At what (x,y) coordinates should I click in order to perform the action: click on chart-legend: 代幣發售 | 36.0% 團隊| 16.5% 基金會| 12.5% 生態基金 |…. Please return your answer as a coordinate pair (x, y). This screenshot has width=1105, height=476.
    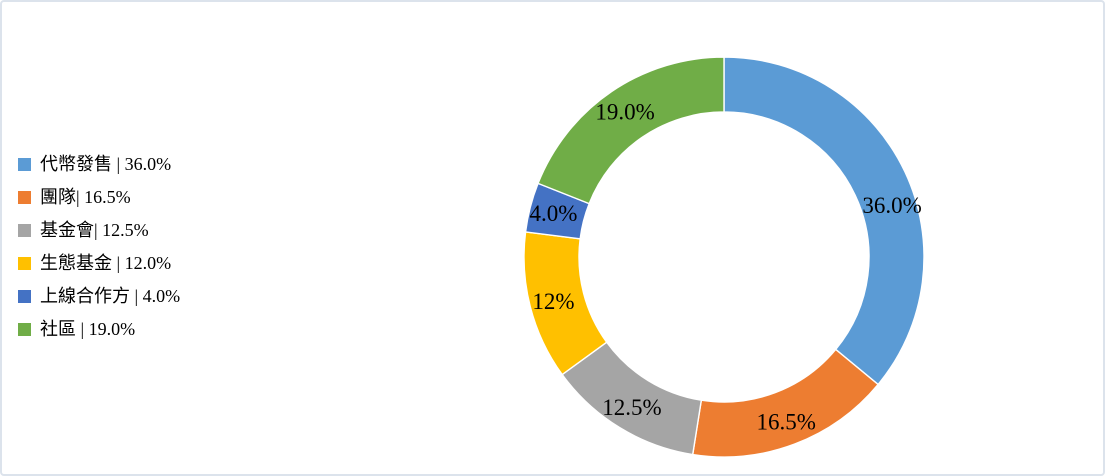
    Looking at the image, I should click on (99, 252).